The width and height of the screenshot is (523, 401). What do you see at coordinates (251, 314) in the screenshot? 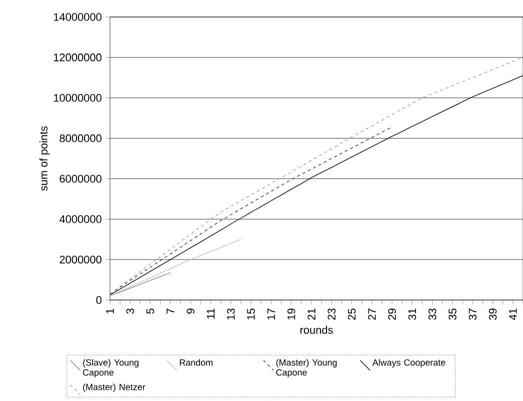
I see `x-tick-label: 15` at bounding box center [251, 314].